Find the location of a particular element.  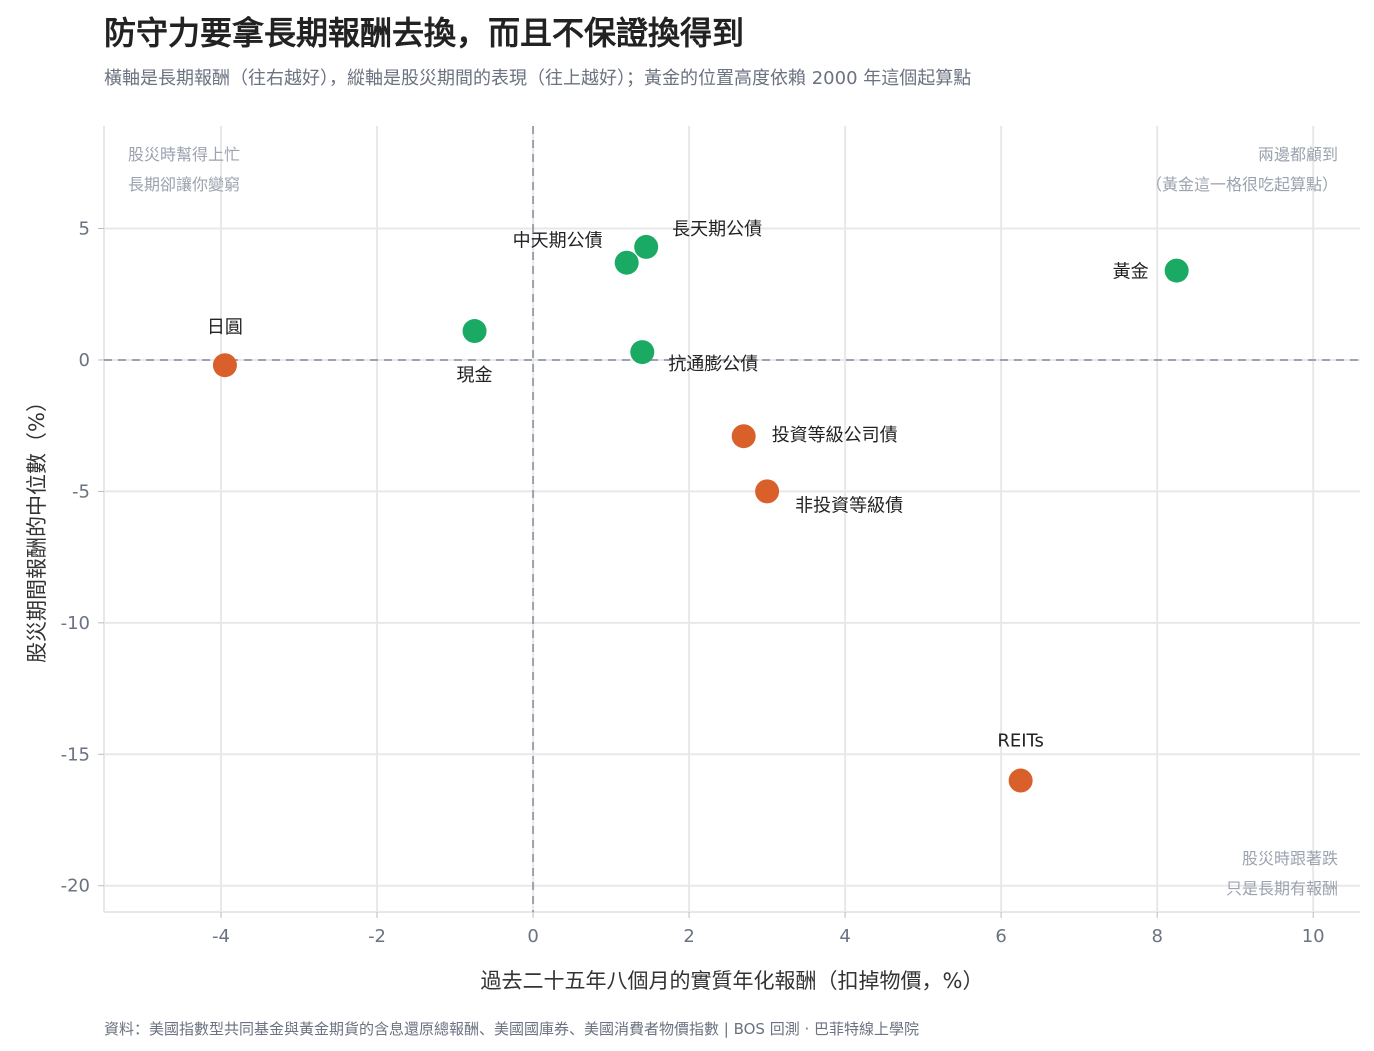

x-tick-label: 2 is located at coordinates (688, 936).